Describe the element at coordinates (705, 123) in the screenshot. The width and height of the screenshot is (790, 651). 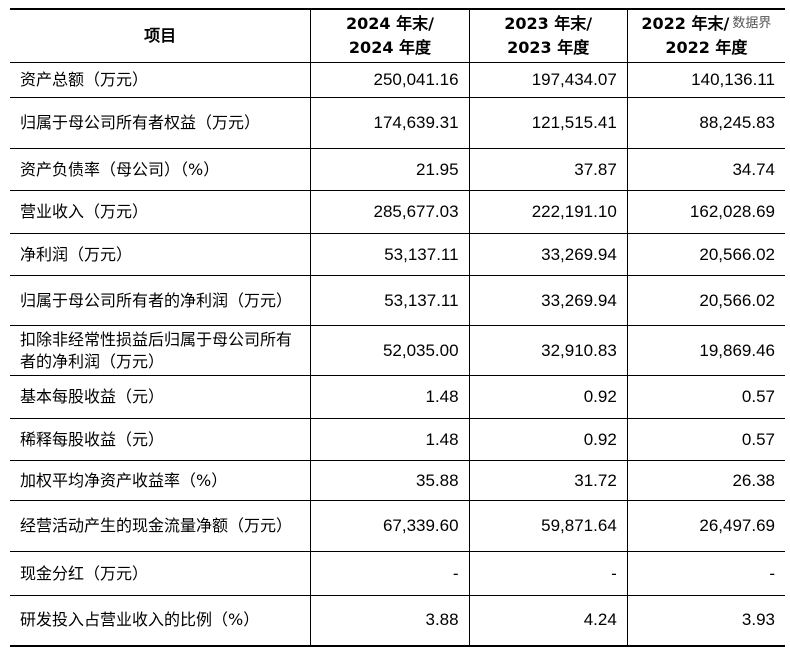
I see `row-value: 88,245.83` at that location.